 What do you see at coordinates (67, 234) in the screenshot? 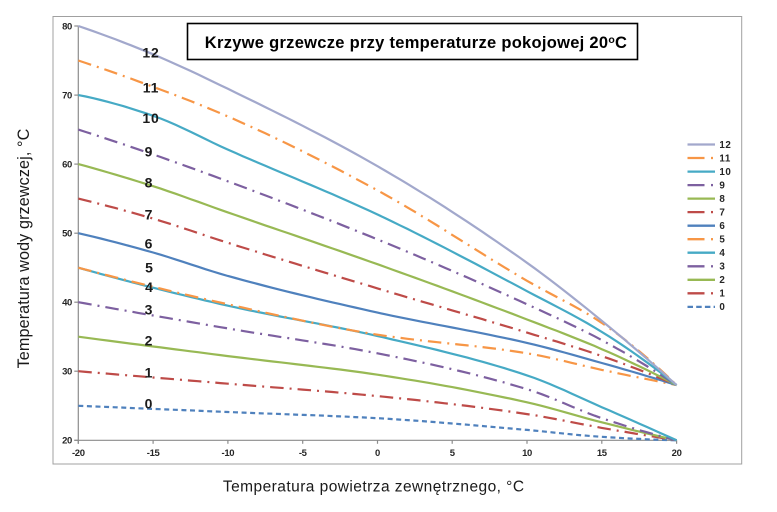
I see `svg-text: 50` at bounding box center [67, 234].